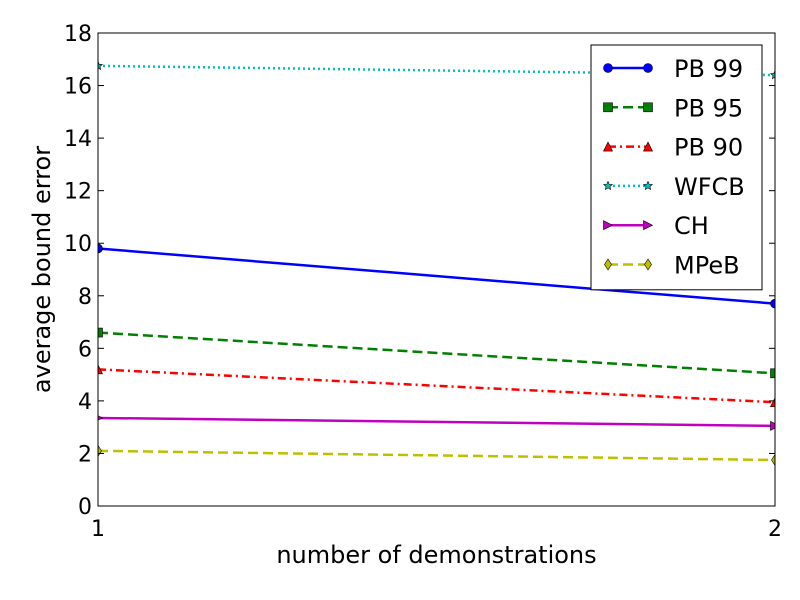 This screenshot has width=800, height=600. I want to click on y-tick-label: 6, so click(85, 349).